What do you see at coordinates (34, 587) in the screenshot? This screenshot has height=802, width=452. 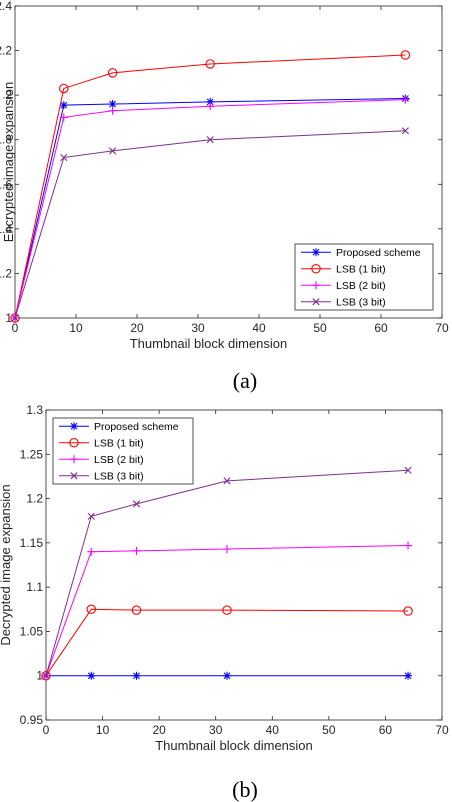 I see `y-tick-label: 1.1` at bounding box center [34, 587].